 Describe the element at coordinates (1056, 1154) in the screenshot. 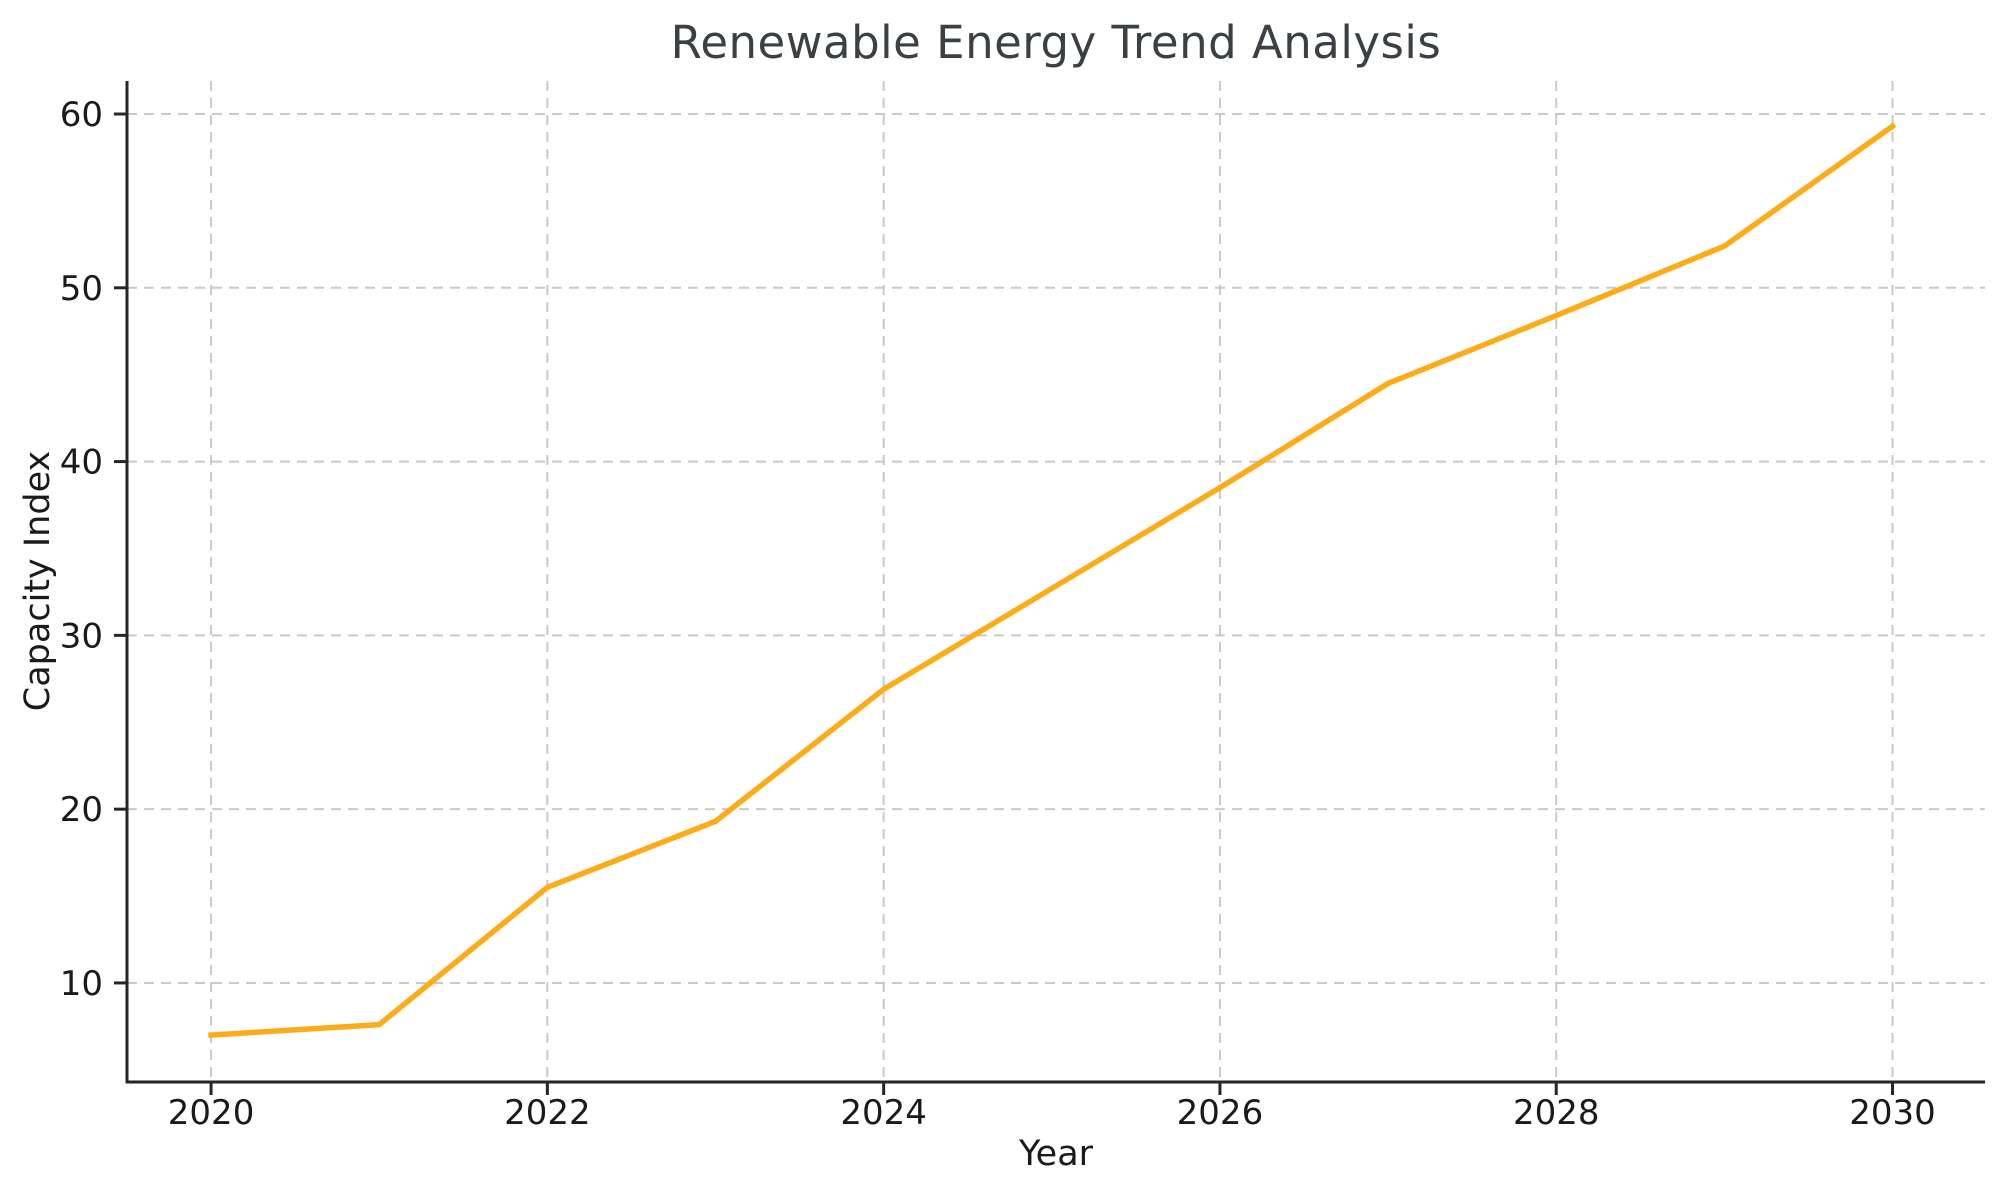

I see `x-axis-label: Year` at that location.